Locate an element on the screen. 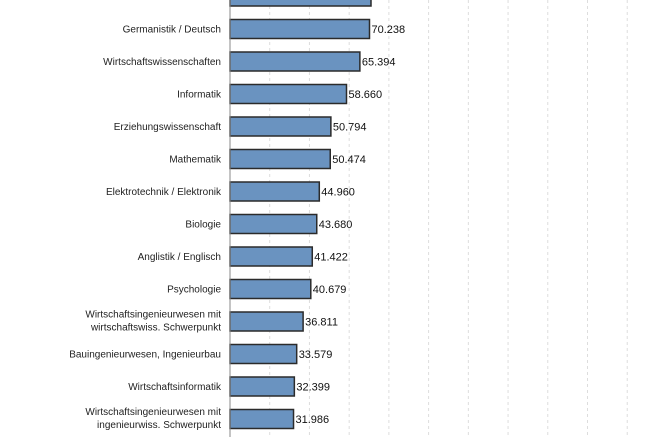  category-label: Elektrotechnik / Elektronik is located at coordinates (164, 192).